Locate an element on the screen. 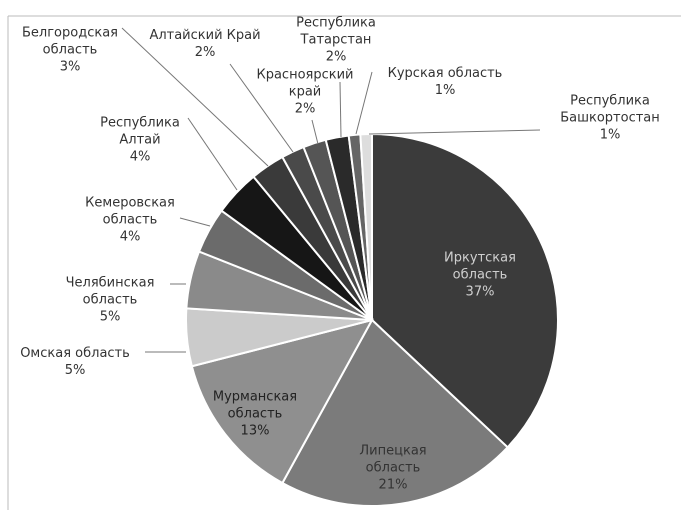 This screenshot has height=510, width=681. slice-name: Курская область is located at coordinates (445, 73).